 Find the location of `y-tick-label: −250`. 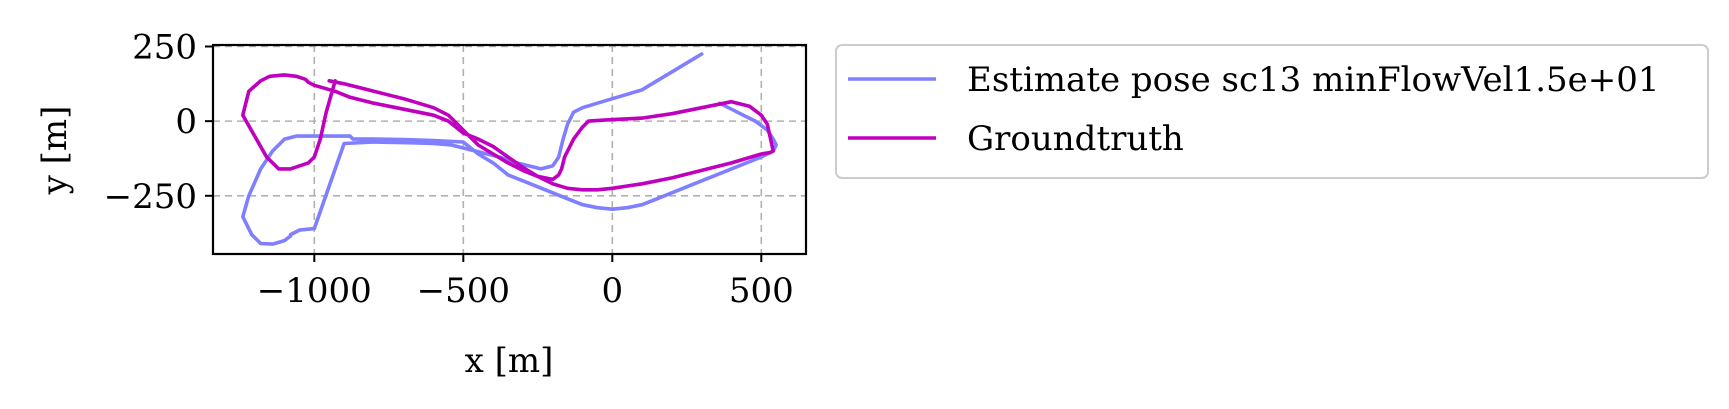

y-tick-label: −250 is located at coordinates (150, 197).